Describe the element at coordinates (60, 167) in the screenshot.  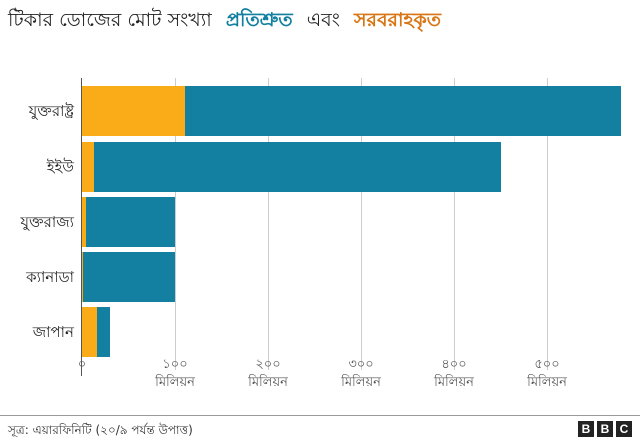
I see `y-category-label: ইইউ` at that location.